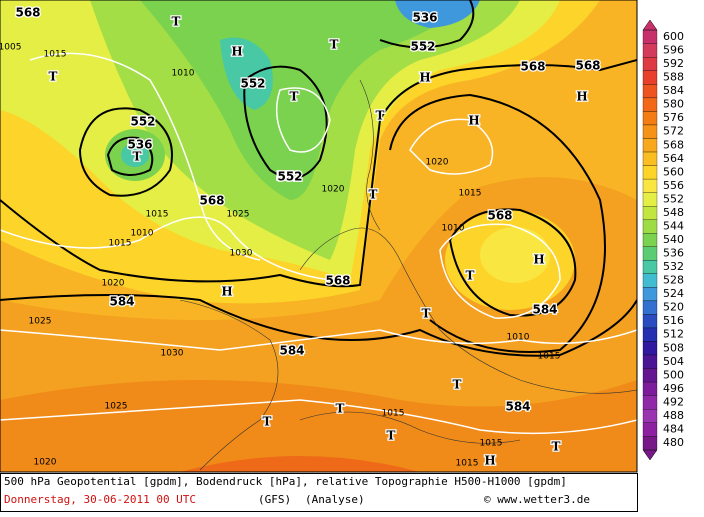 The image size is (704, 517). I want to click on colorbar-label: 556, so click(673, 185).